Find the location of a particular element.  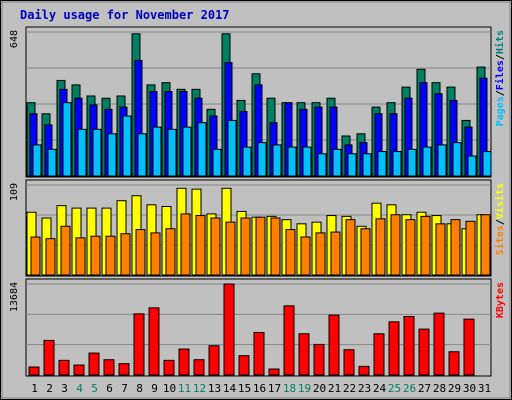

panel-max-label: 109 is located at coordinates (14, 192).